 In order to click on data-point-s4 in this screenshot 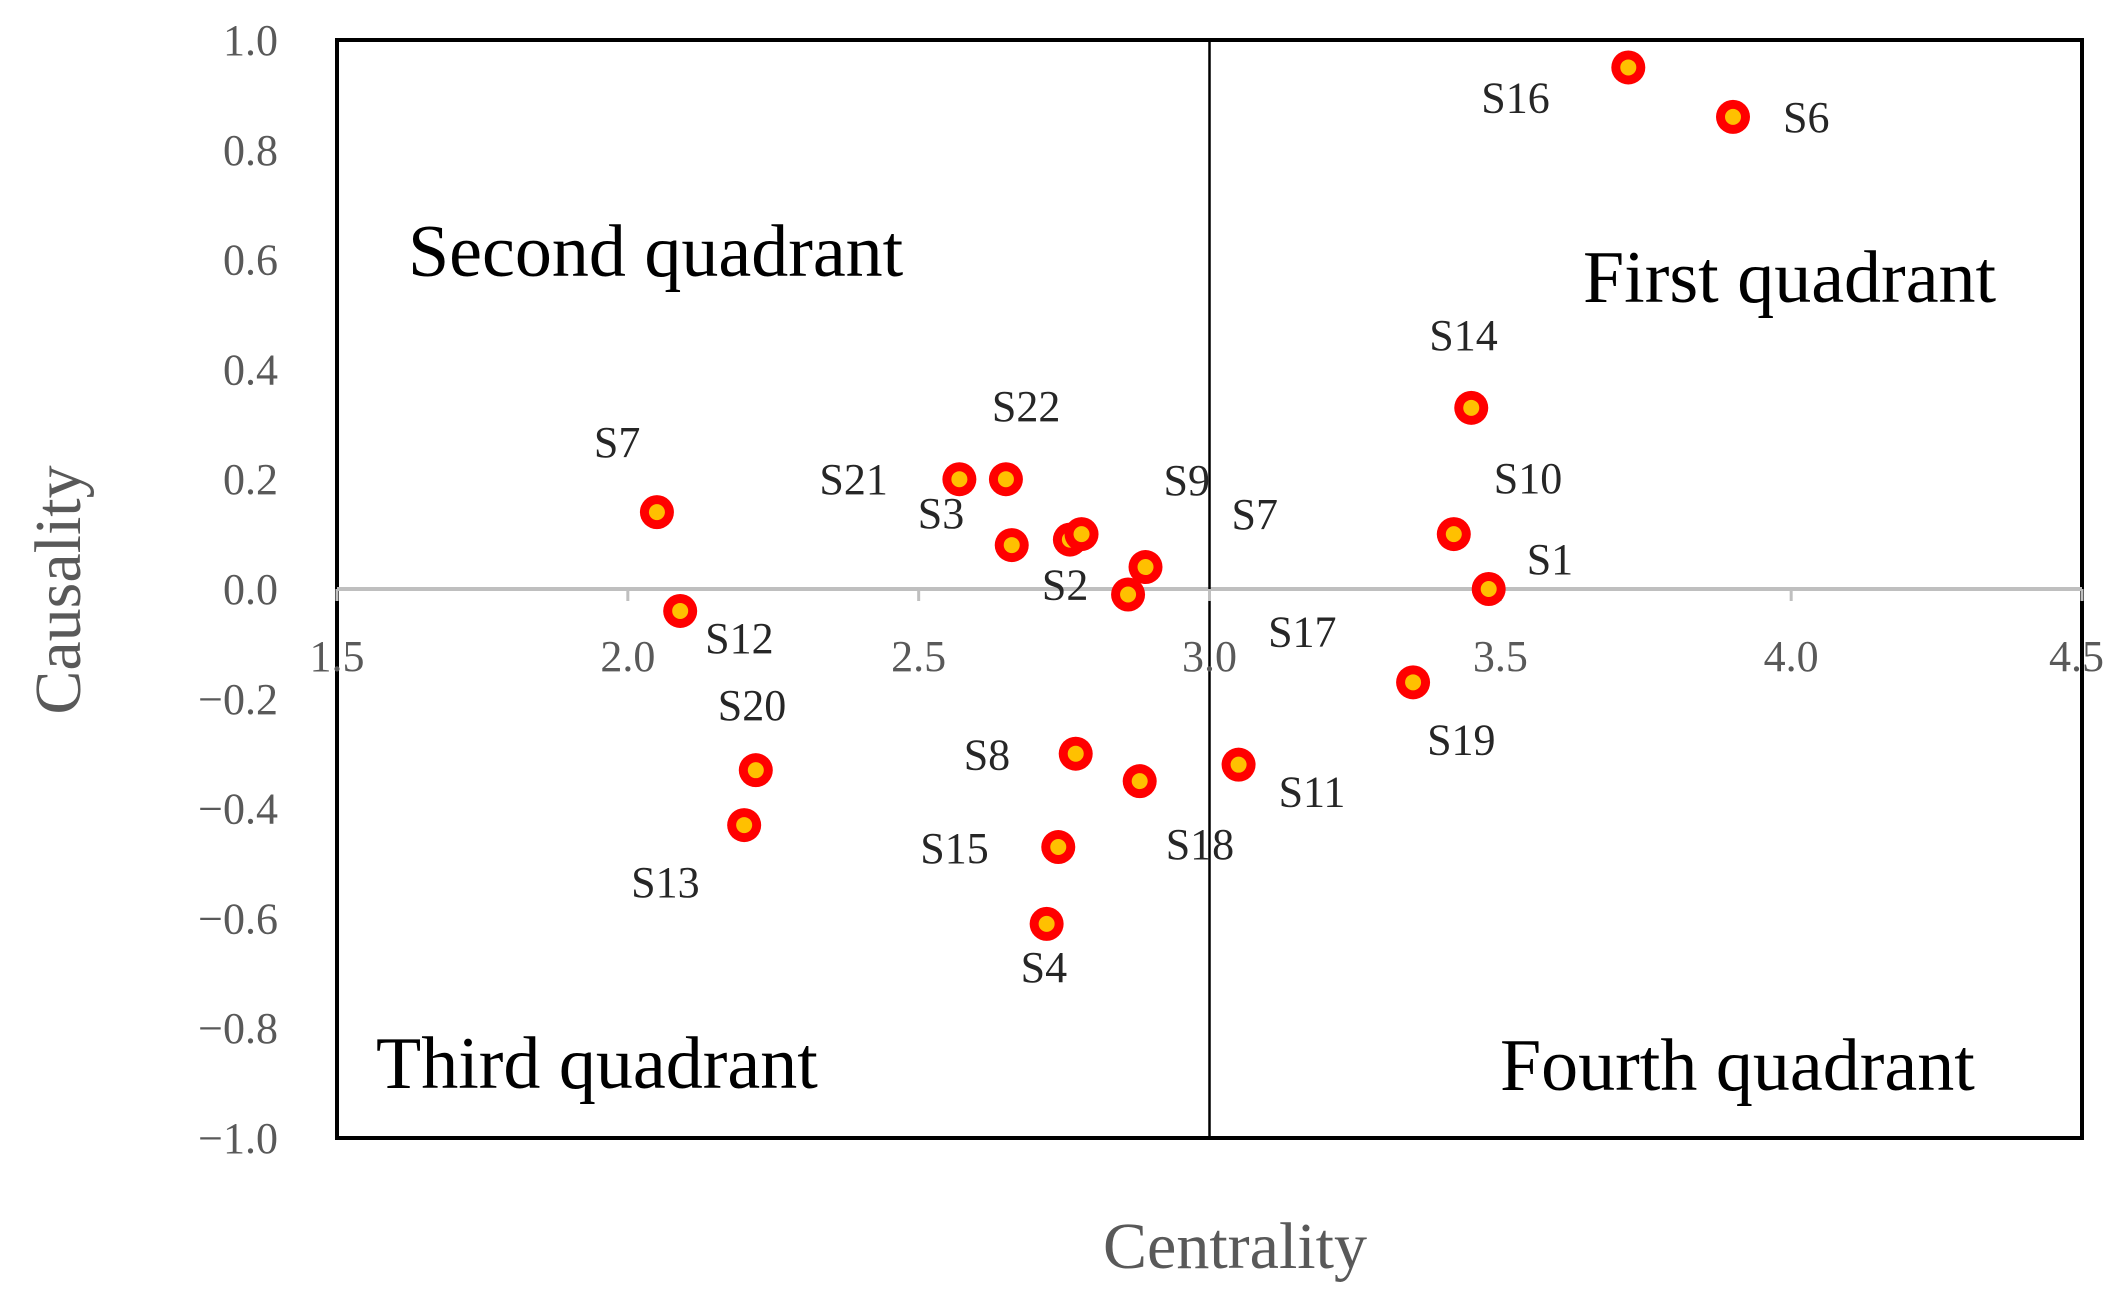, I will do `click(1046, 923)`.